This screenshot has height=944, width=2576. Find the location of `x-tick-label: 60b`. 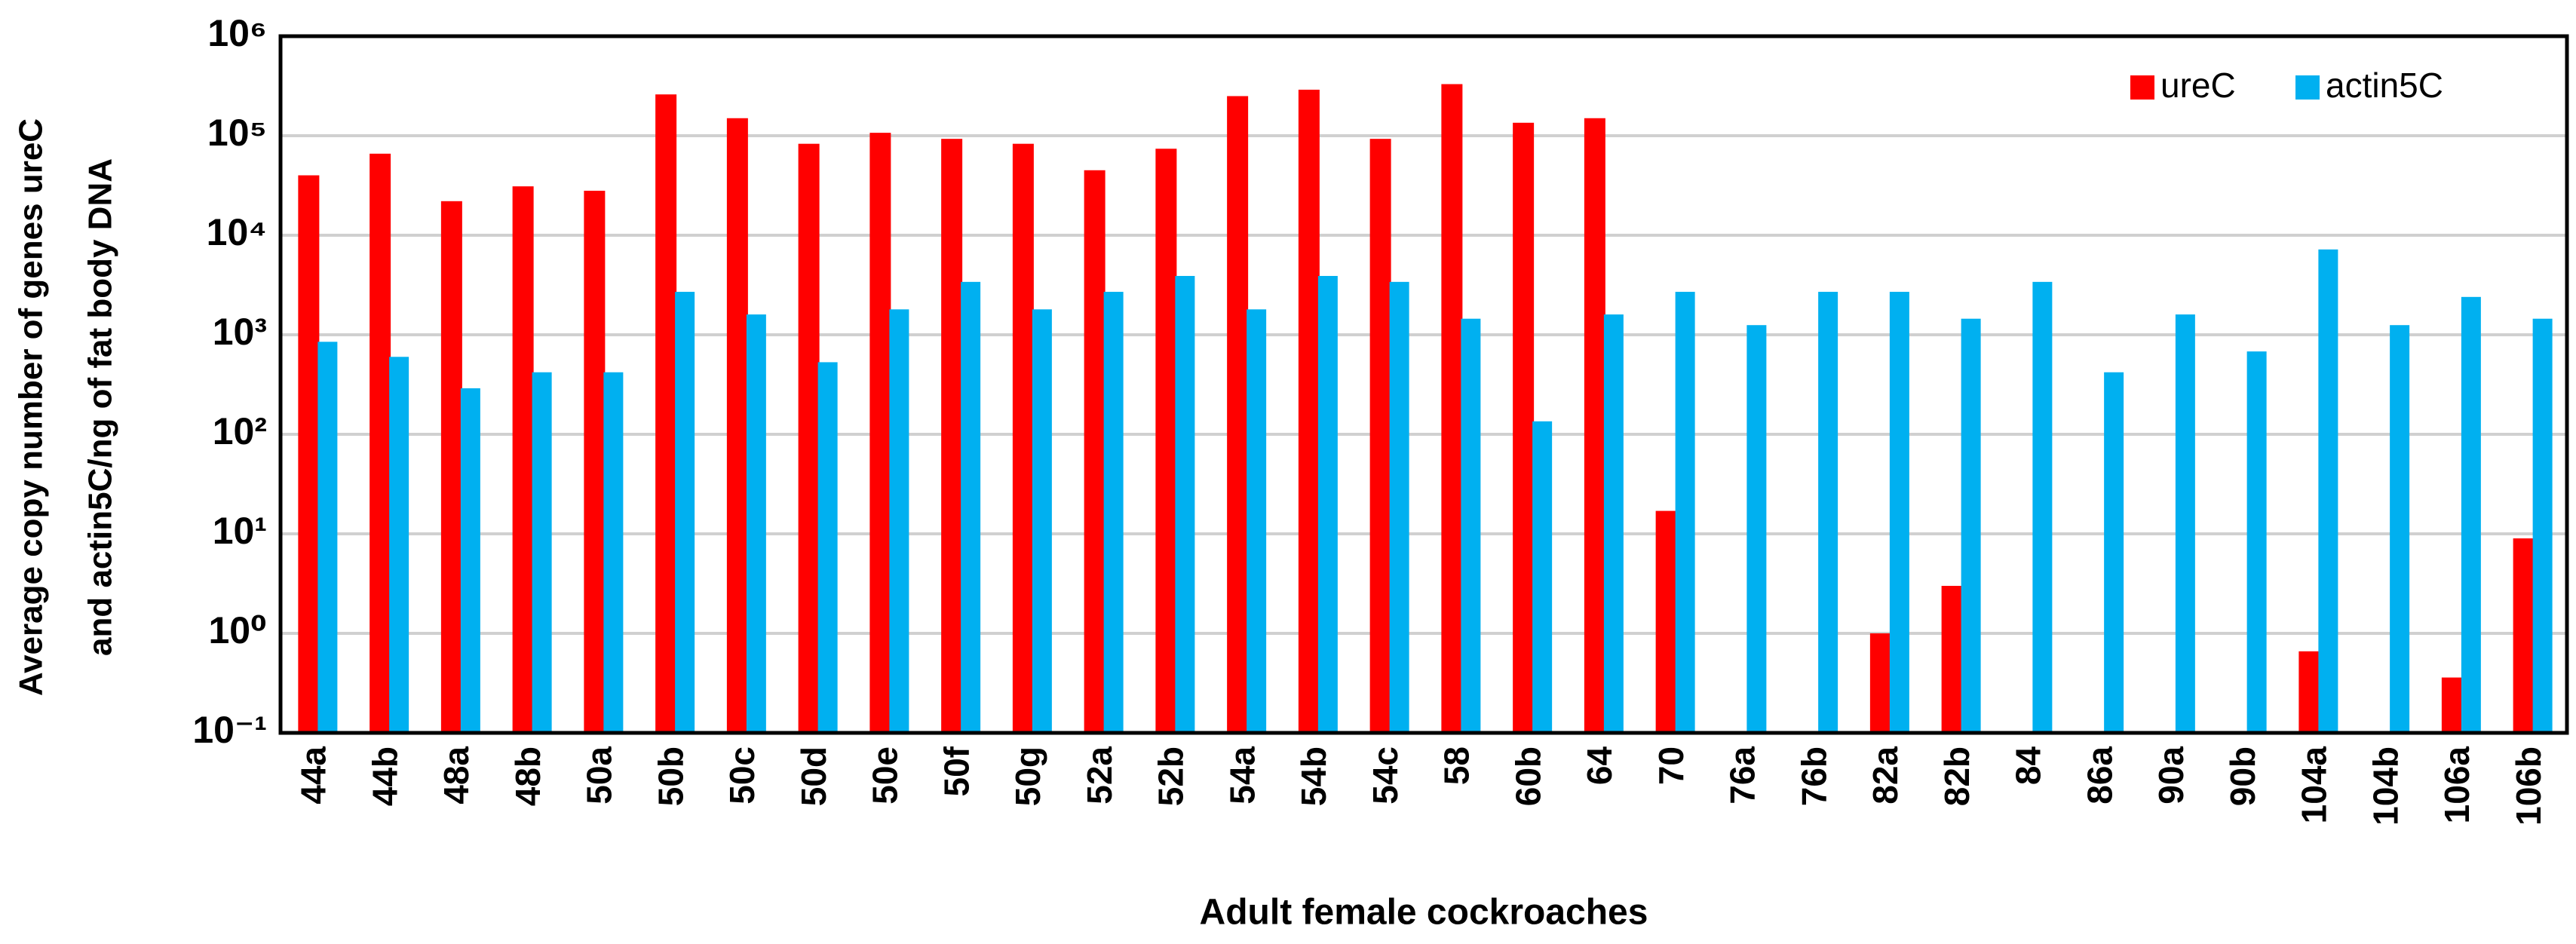

x-tick-label: 60b is located at coordinates (1527, 776).